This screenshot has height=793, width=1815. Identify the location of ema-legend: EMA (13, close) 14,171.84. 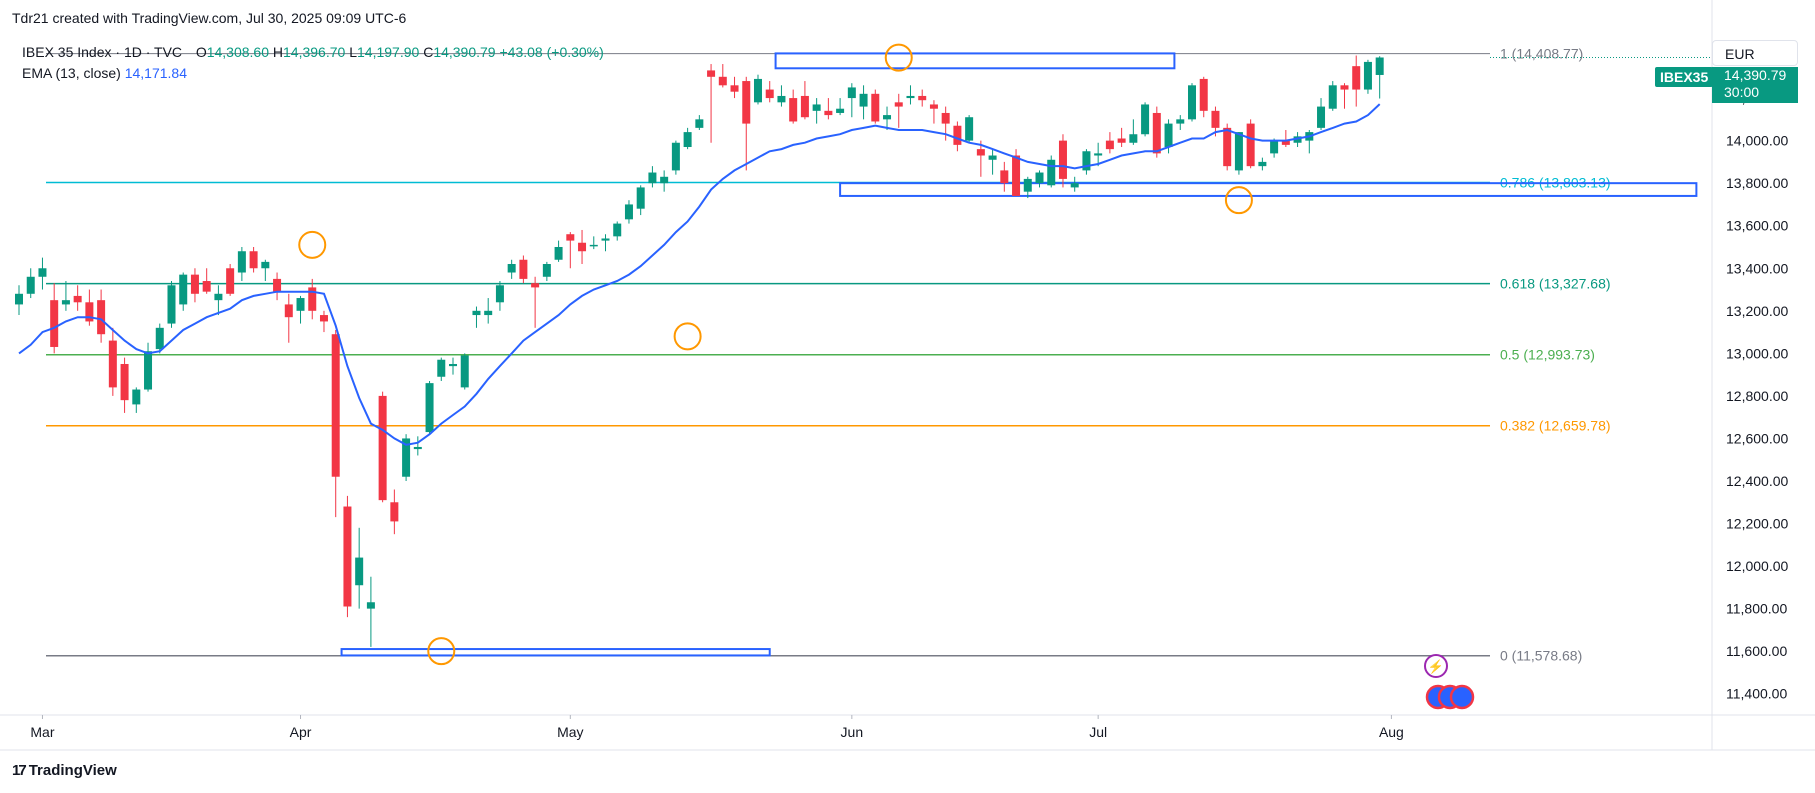
(104, 73).